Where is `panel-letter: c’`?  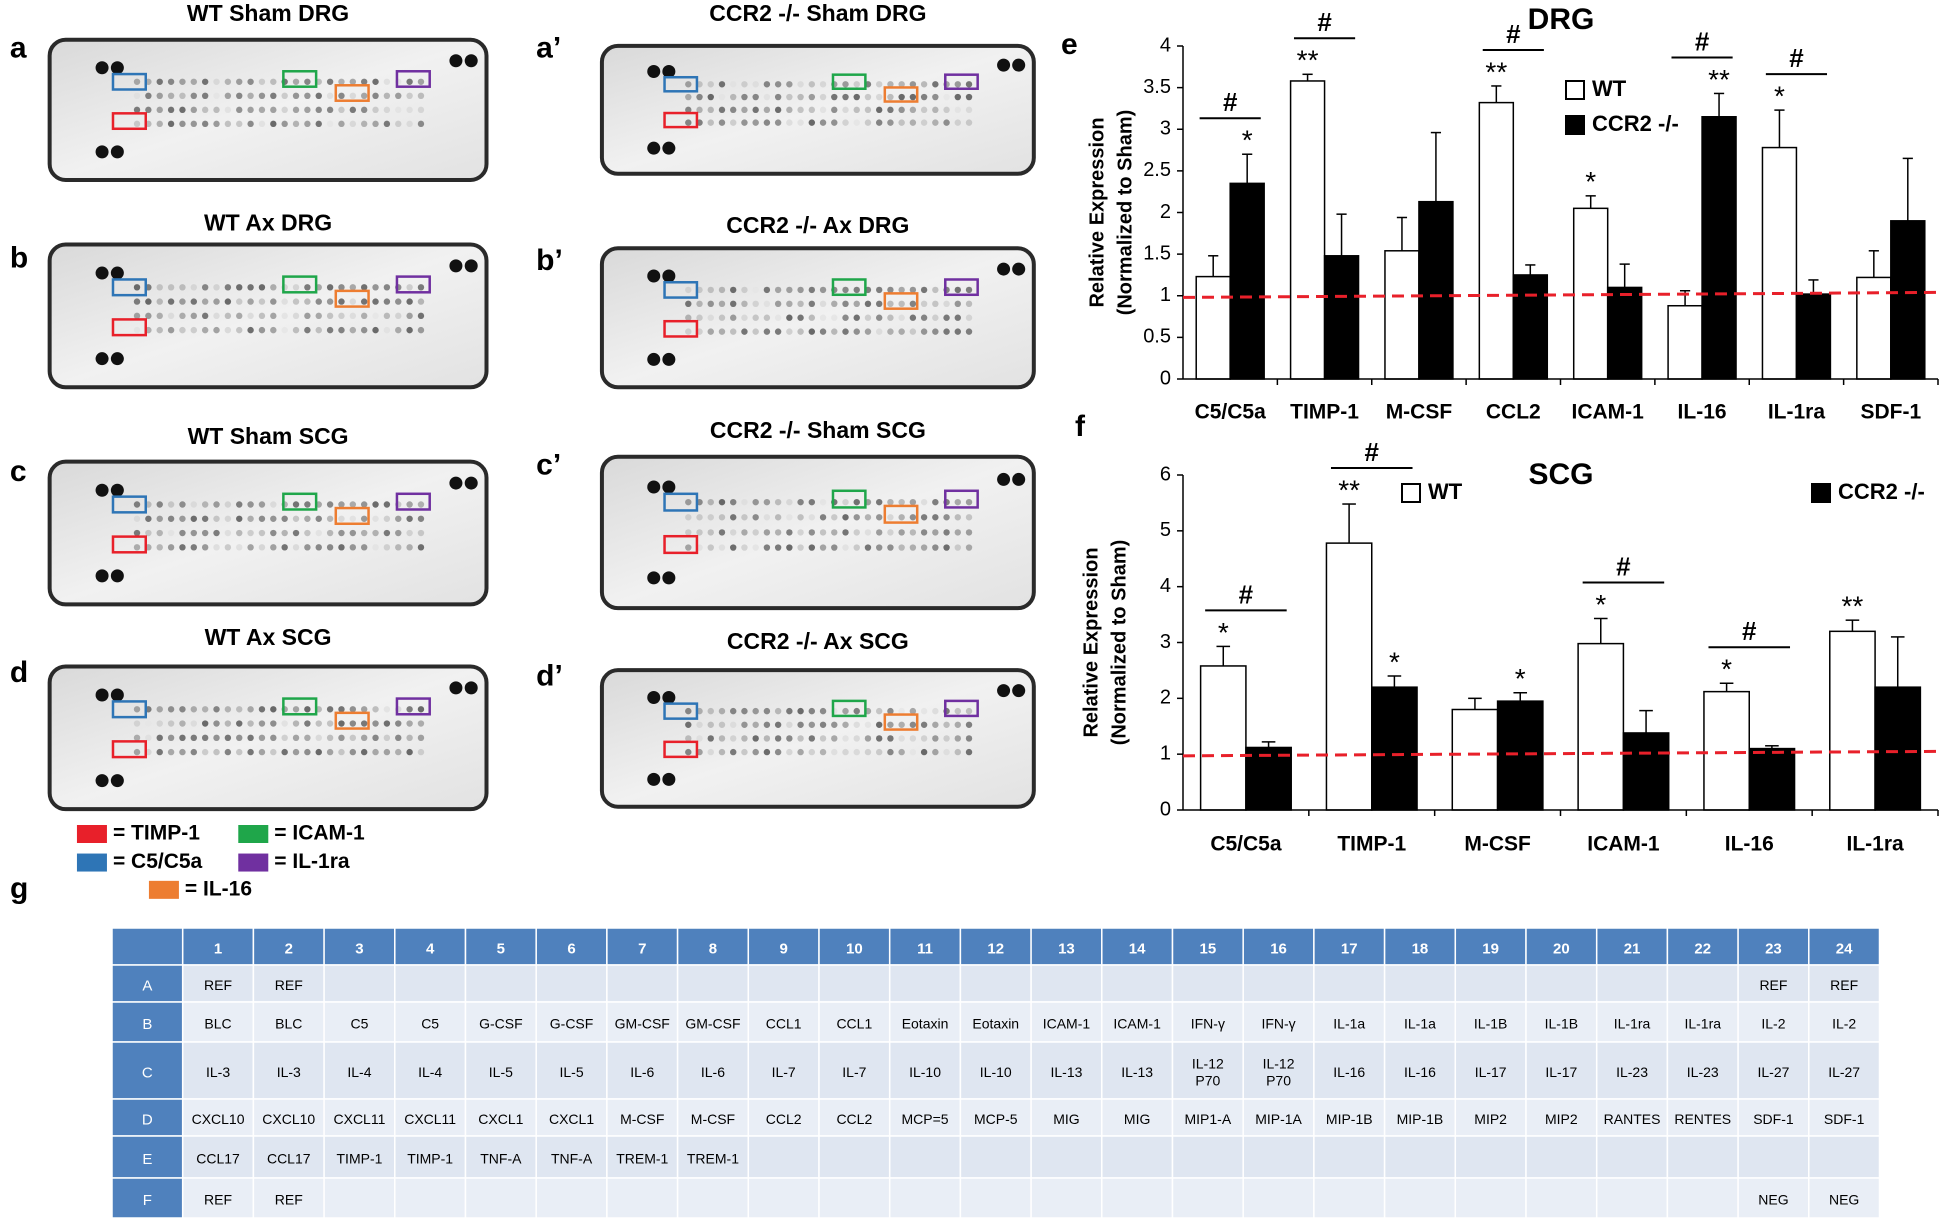 panel-letter: c’ is located at coordinates (548, 465).